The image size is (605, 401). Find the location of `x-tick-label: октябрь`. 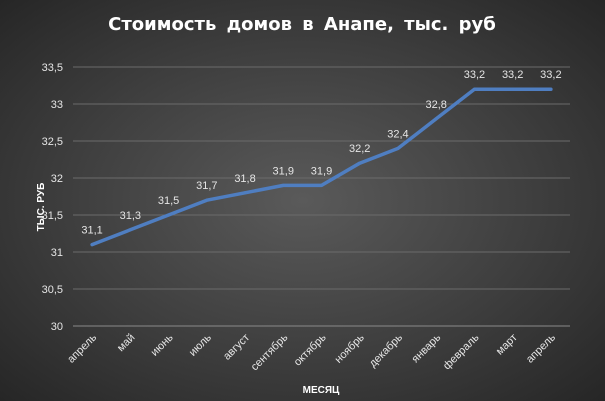

x-tick-label: октябрь is located at coordinates (310, 349).